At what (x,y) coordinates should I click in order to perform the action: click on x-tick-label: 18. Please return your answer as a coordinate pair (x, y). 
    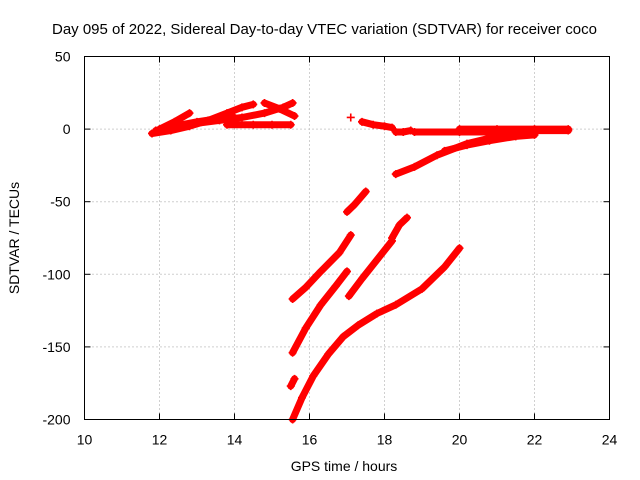
    Looking at the image, I should click on (385, 440).